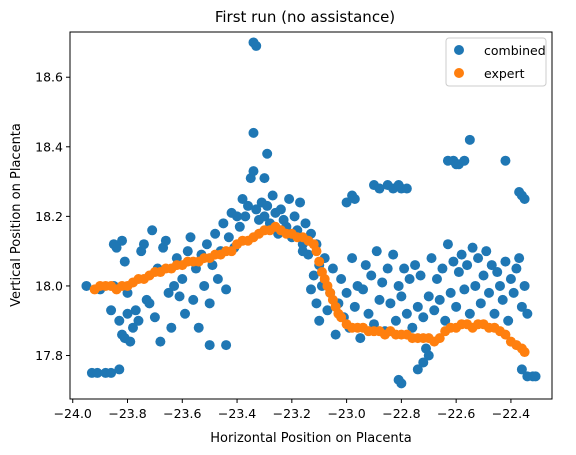 The width and height of the screenshot is (576, 455). Describe the element at coordinates (16, 215) in the screenshot. I see `y-axis-label: Vertical Position on Placenta` at that location.